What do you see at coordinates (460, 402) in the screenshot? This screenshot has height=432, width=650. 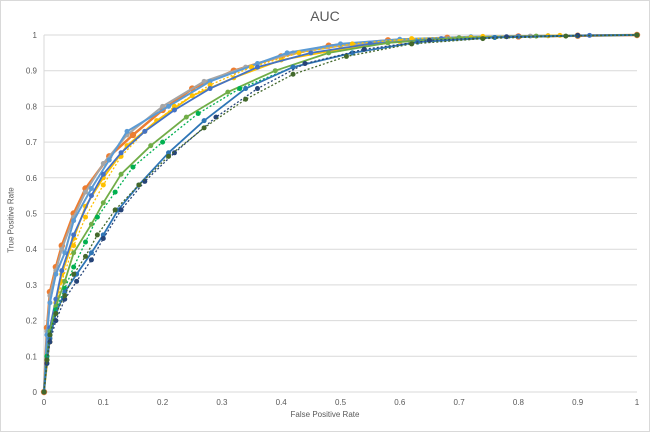 I see `x-tick-label: 0.7` at bounding box center [460, 402].